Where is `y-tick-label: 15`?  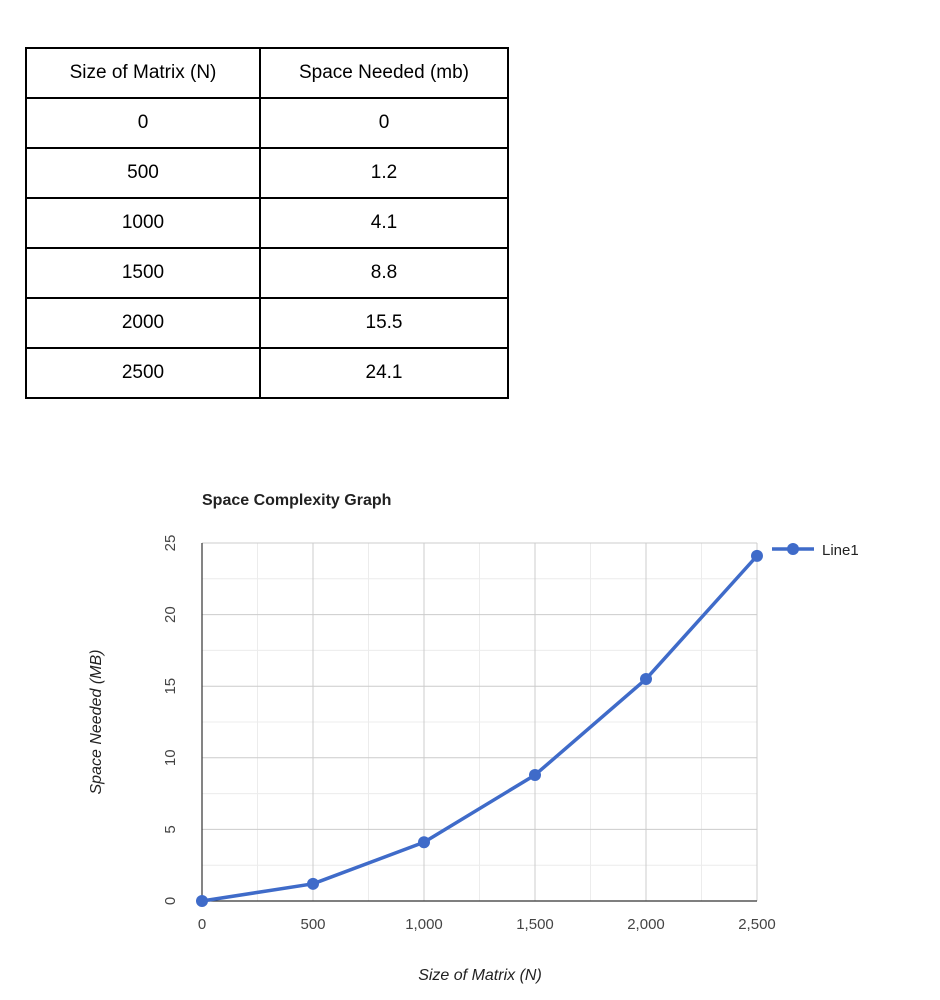
y-tick-label: 15 is located at coordinates (170, 686).